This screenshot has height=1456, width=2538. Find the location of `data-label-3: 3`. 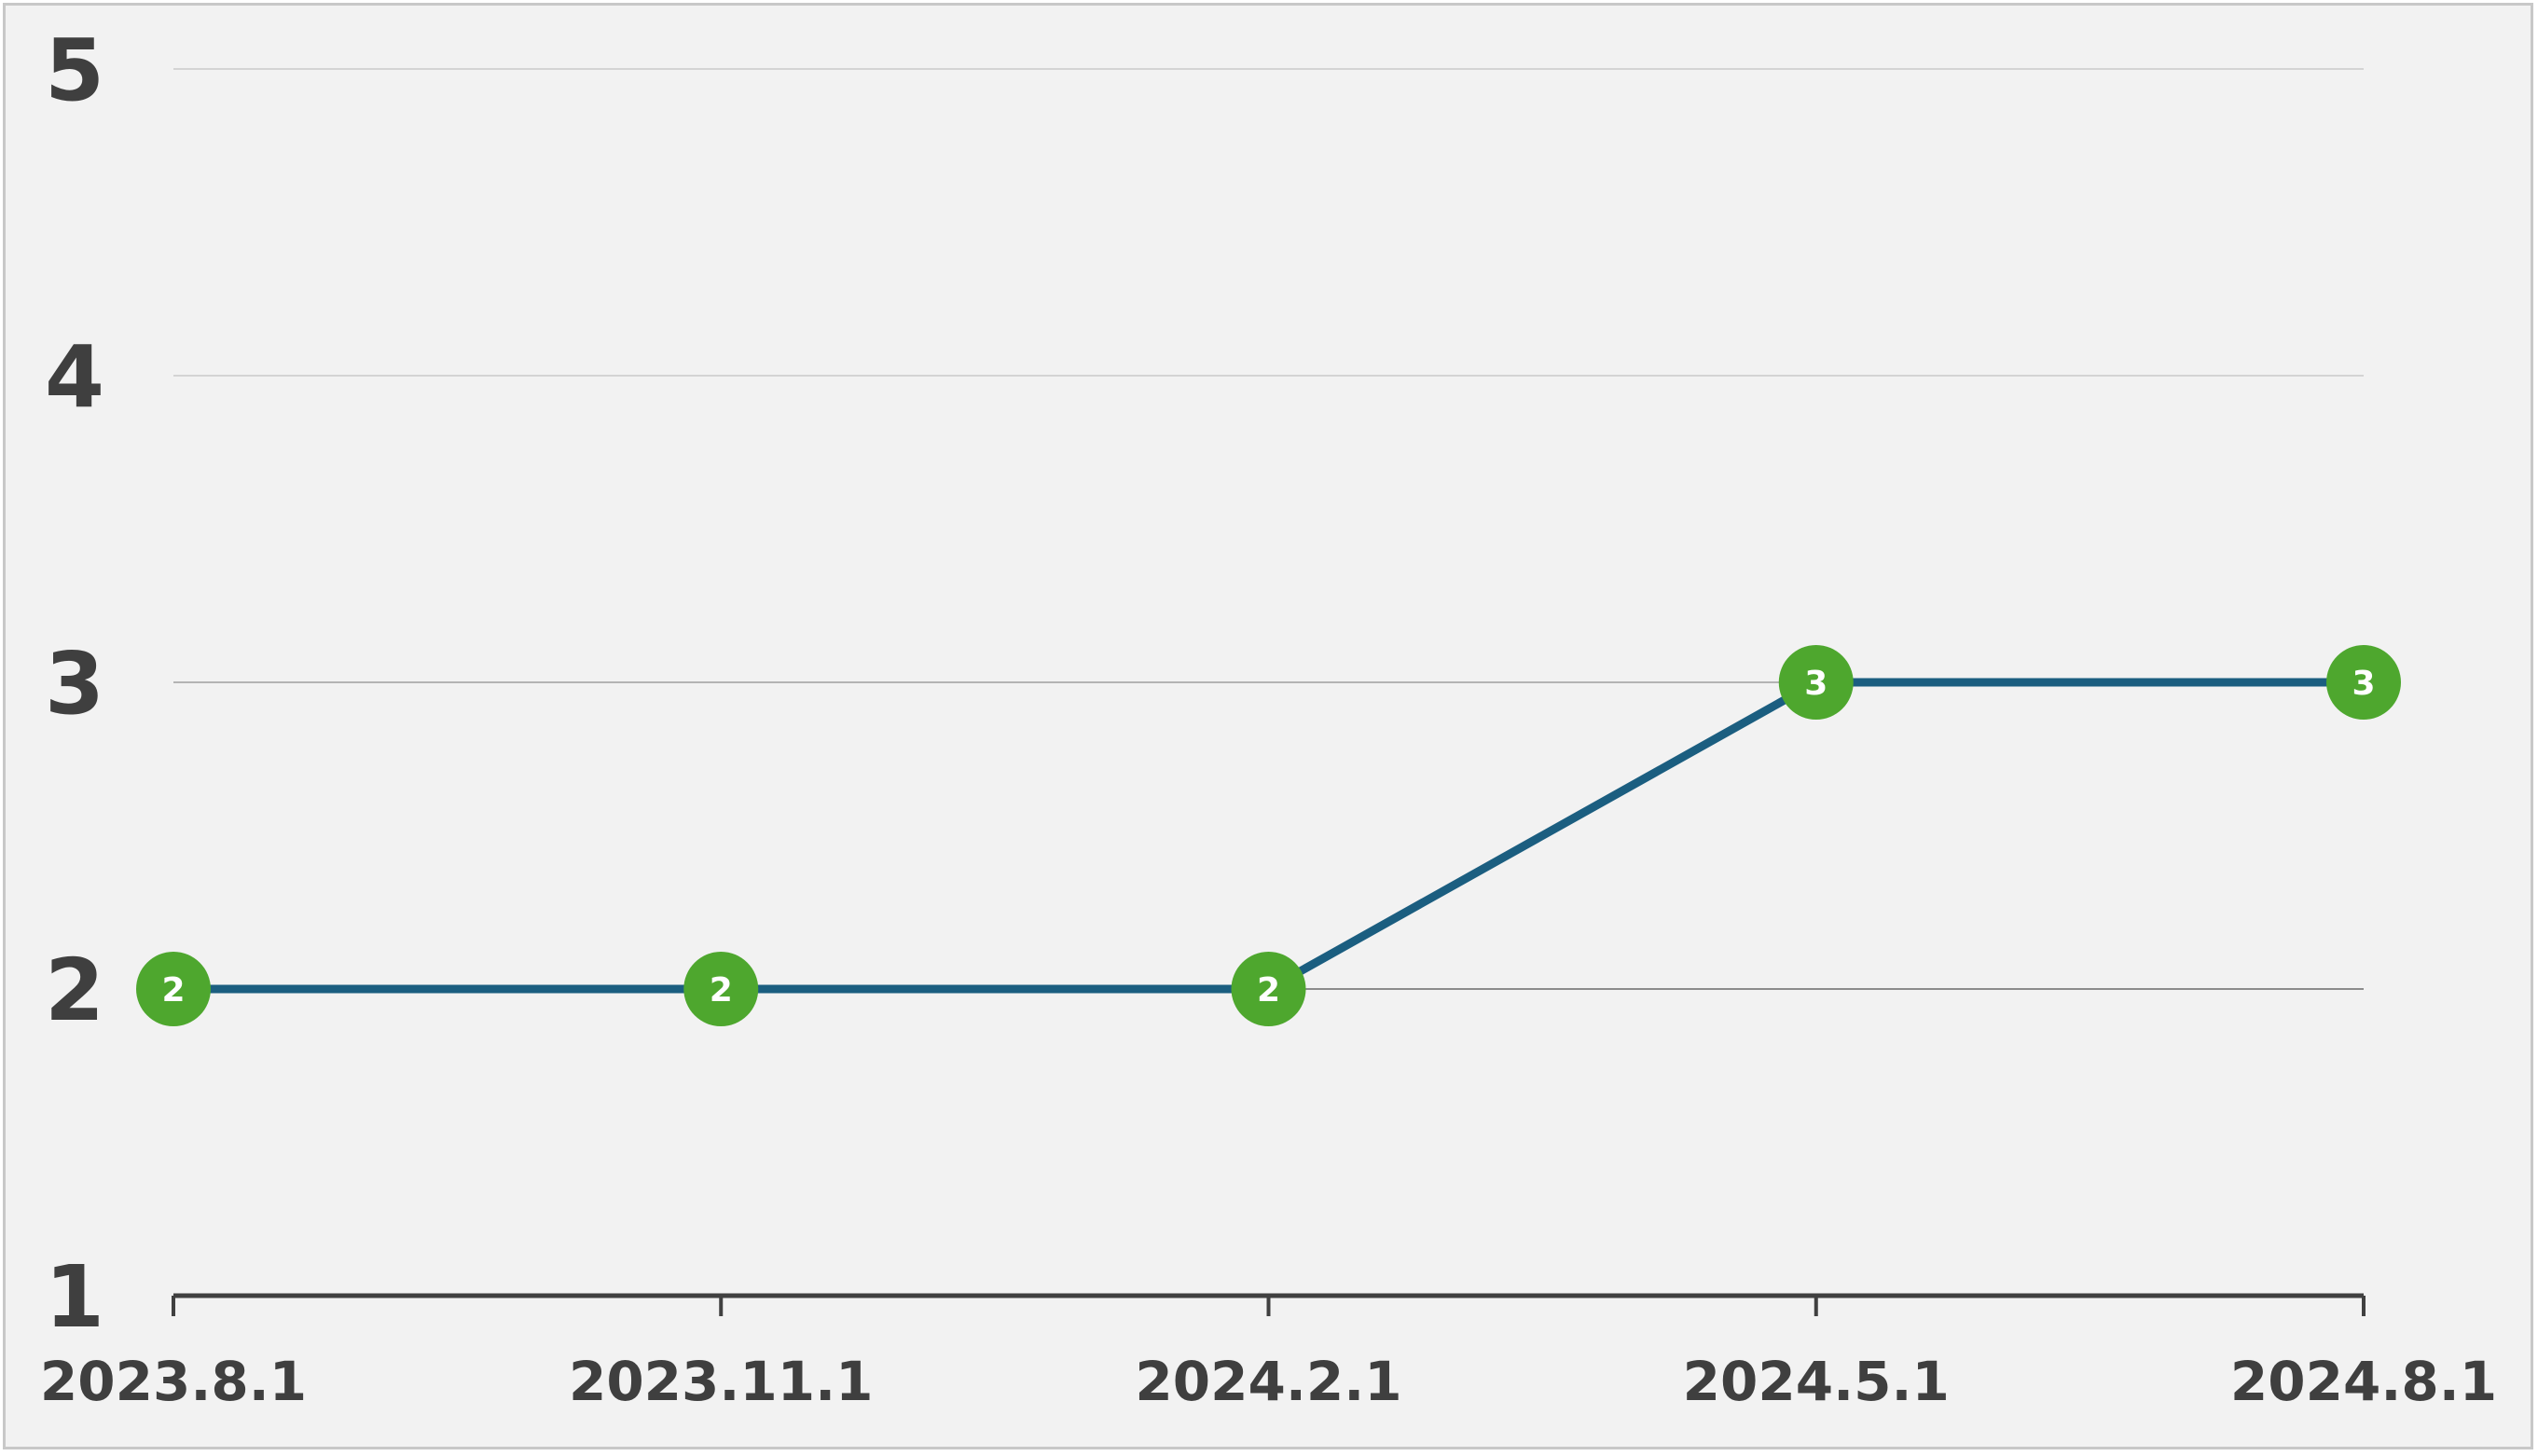

data-label-3: 3 is located at coordinates (1816, 684).